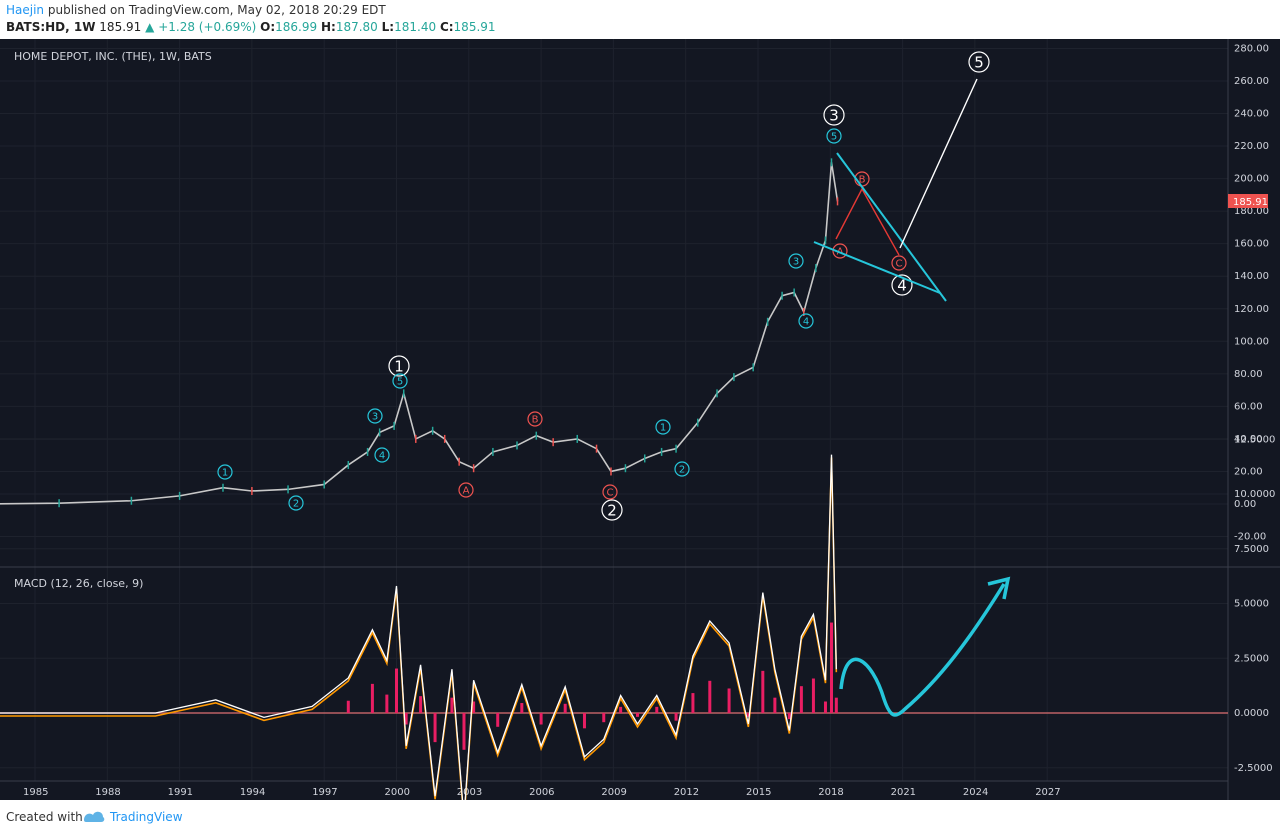 This screenshot has height=834, width=1280. I want to click on wave-minor-4a, so click(382, 455).